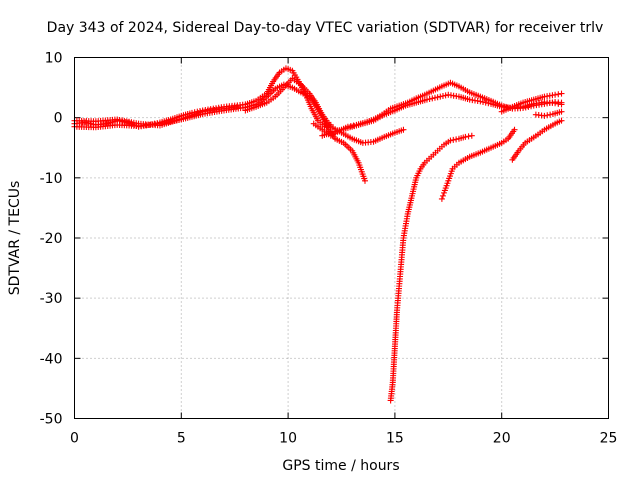 The width and height of the screenshot is (640, 480). Describe the element at coordinates (395, 439) in the screenshot. I see `x-tick-label: 15` at that location.